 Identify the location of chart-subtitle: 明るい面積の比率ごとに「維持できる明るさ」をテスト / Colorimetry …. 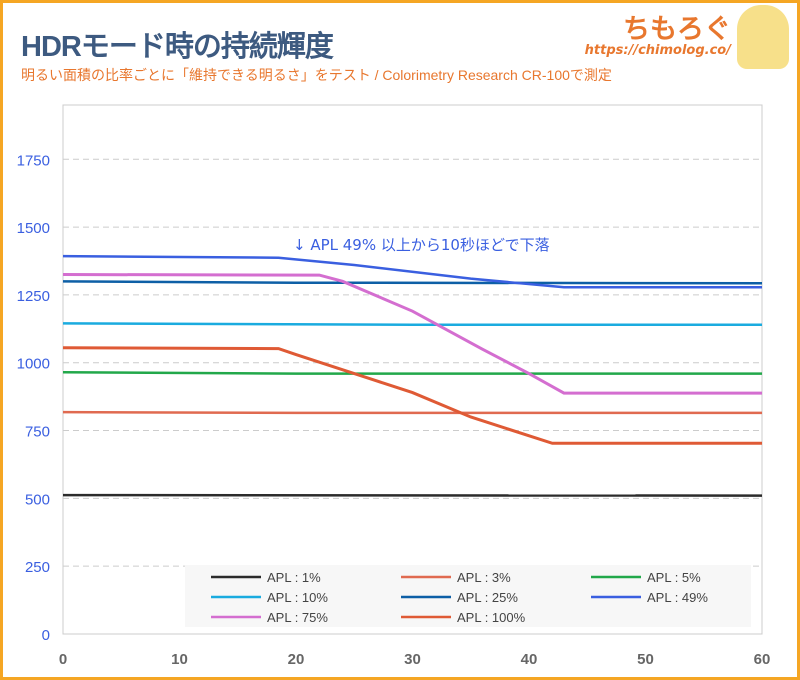
(316, 75).